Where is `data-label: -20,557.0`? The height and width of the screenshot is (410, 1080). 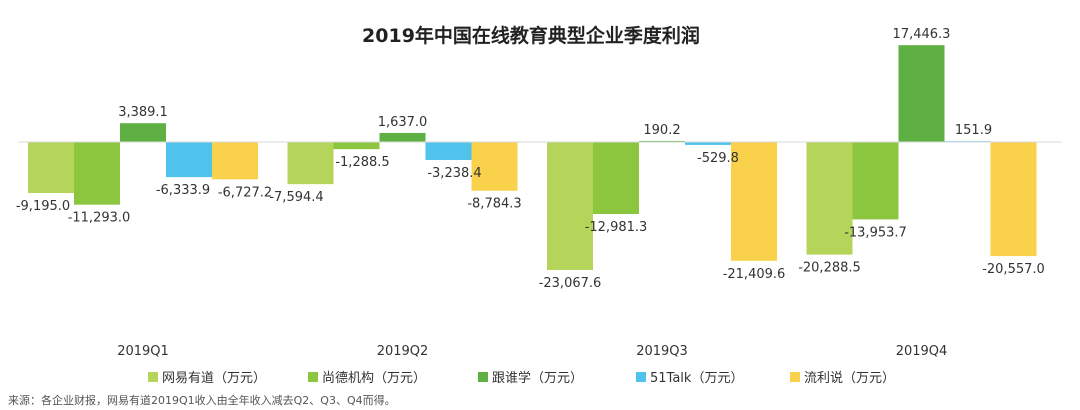
data-label: -20,557.0 is located at coordinates (1013, 269).